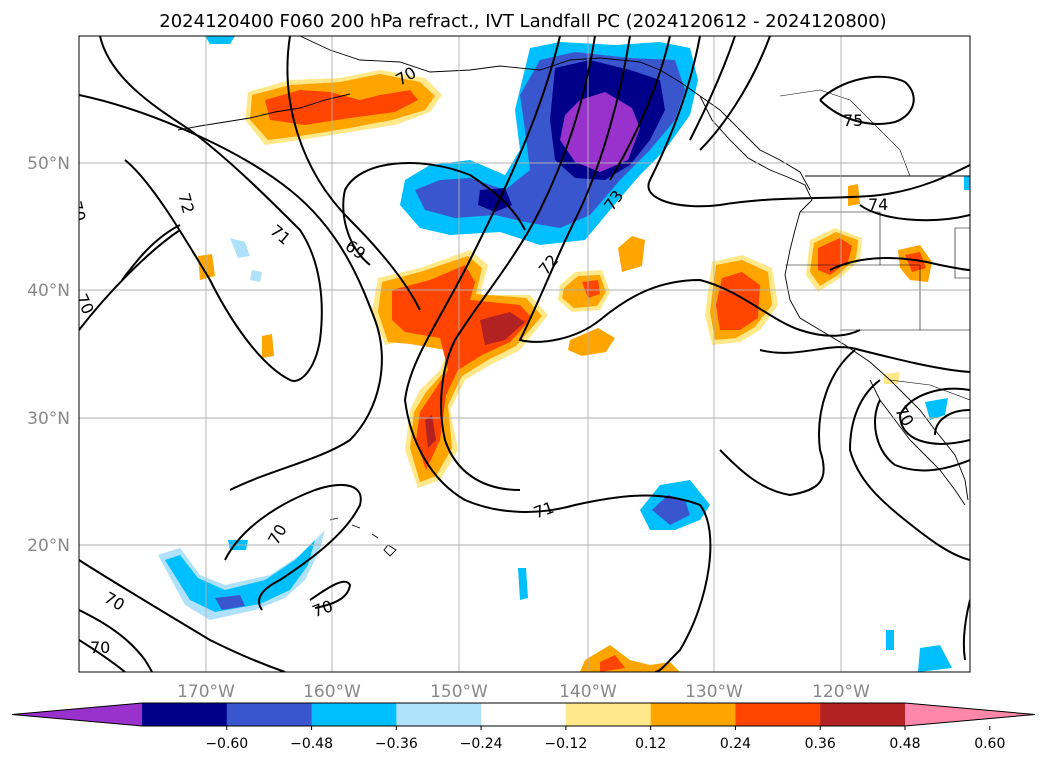 This screenshot has height=765, width=1047. What do you see at coordinates (845, 133) in the screenshot?
I see `canada-interior` at bounding box center [845, 133].